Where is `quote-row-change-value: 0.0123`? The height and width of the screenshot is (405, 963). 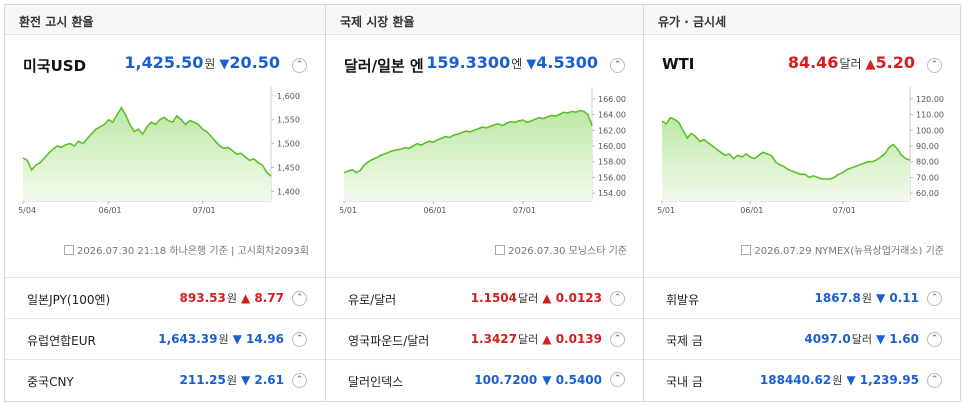 quote-row-change-value: 0.0123 is located at coordinates (578, 298).